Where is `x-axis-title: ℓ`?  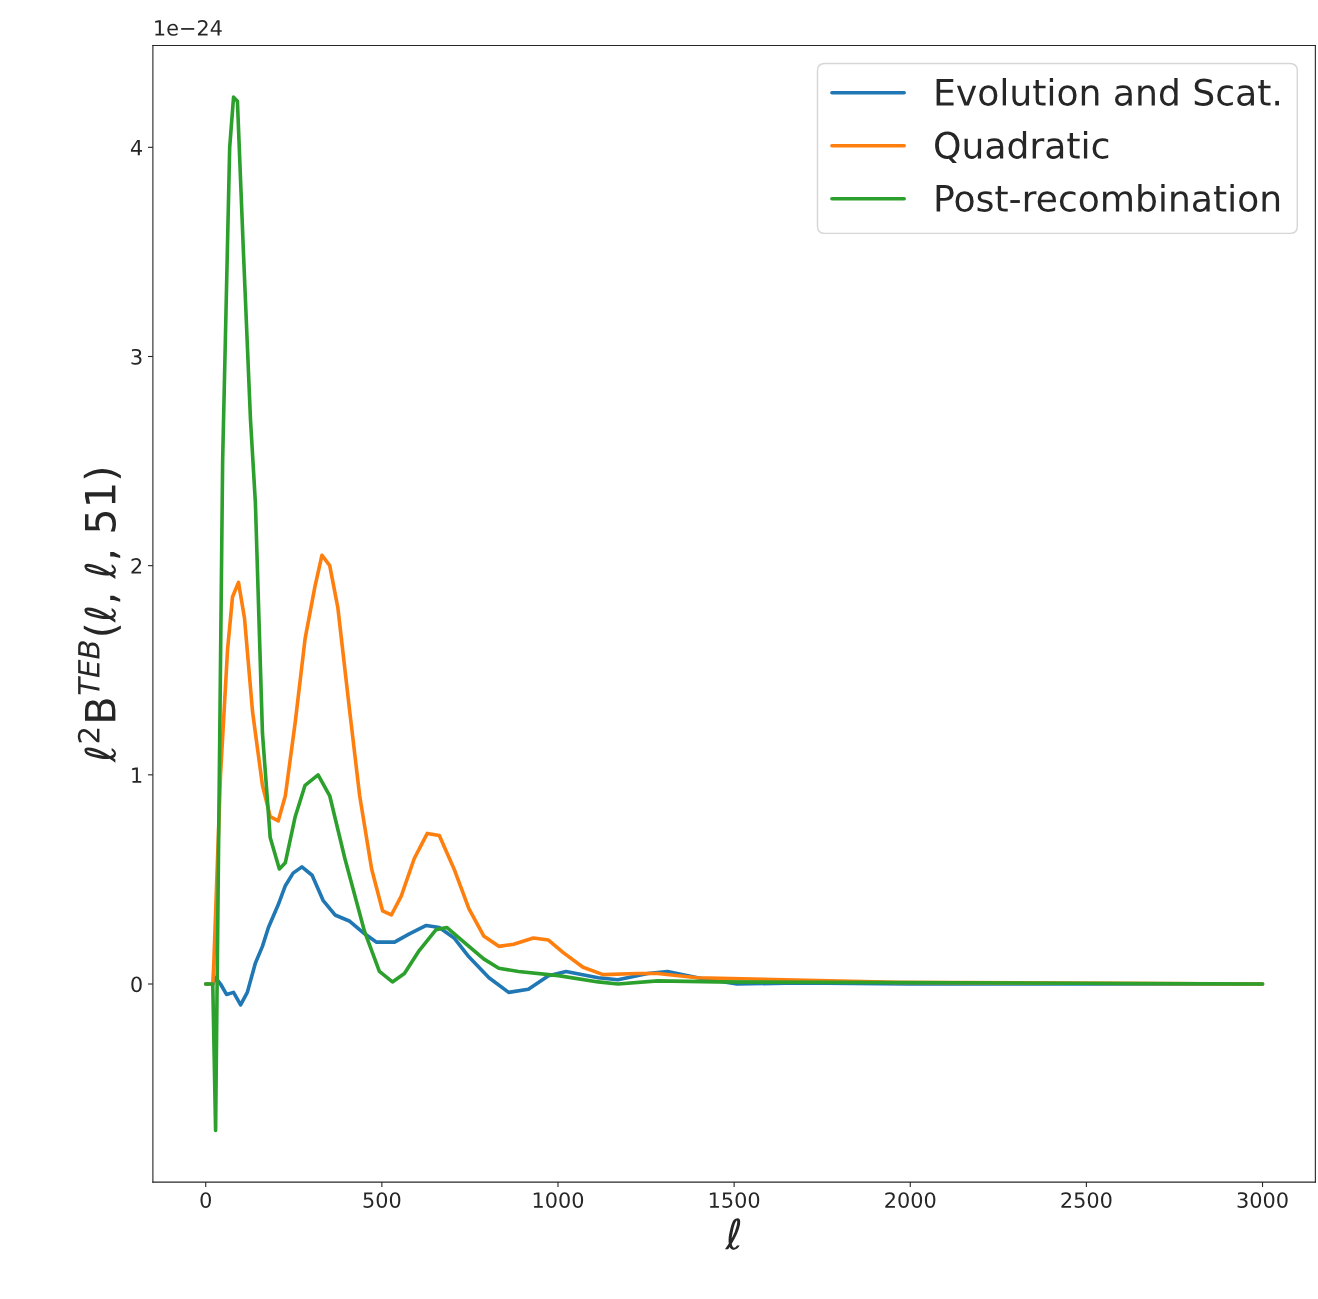 x-axis-title: ℓ is located at coordinates (732, 1234).